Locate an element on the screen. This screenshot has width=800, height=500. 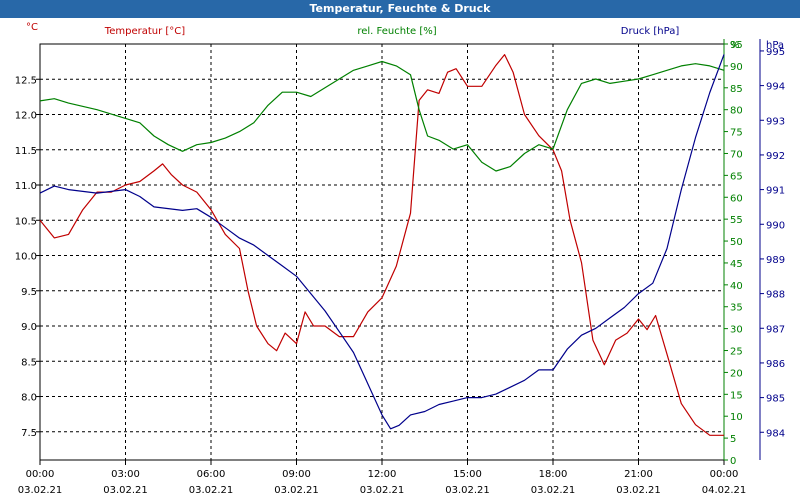
x-tick-time: 09:00 is located at coordinates (296, 474).